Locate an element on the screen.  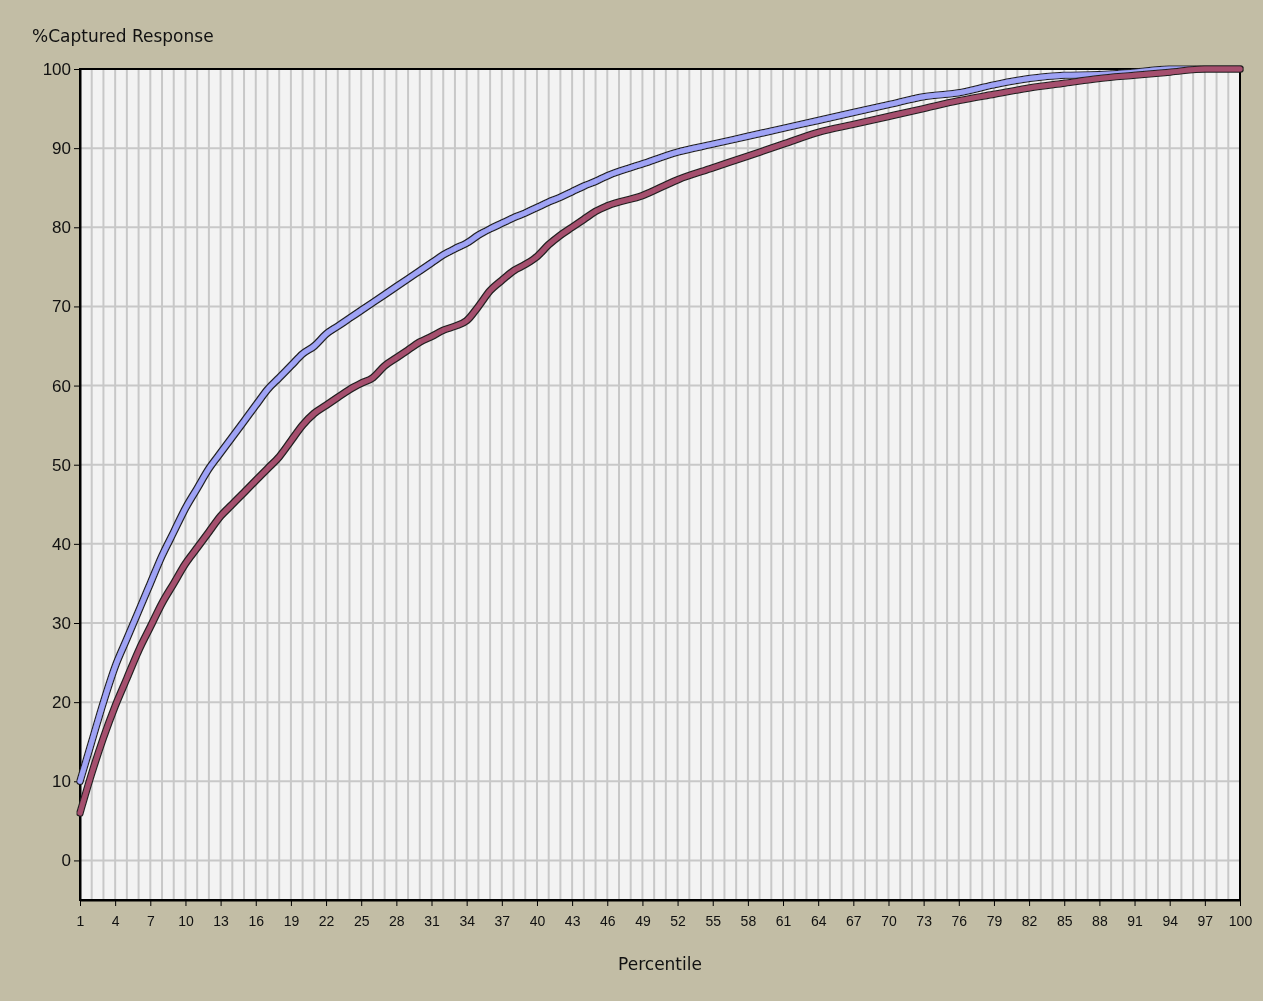
x-tick-label: 85 is located at coordinates (1064, 920).